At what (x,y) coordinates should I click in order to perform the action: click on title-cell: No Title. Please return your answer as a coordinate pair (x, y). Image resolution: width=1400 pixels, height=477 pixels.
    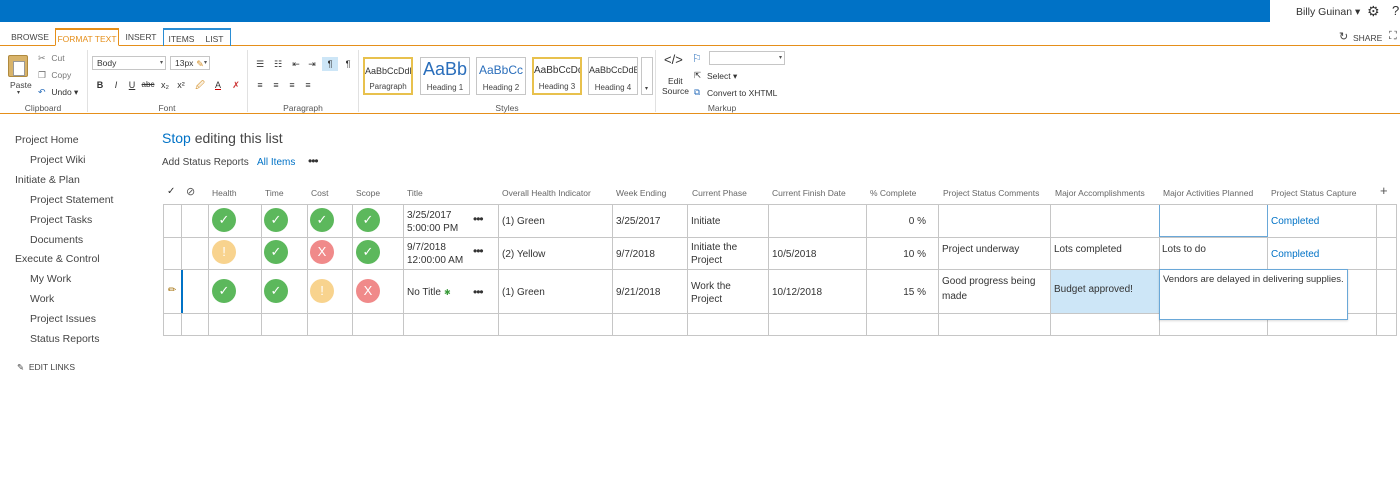
    Looking at the image, I should click on (424, 292).